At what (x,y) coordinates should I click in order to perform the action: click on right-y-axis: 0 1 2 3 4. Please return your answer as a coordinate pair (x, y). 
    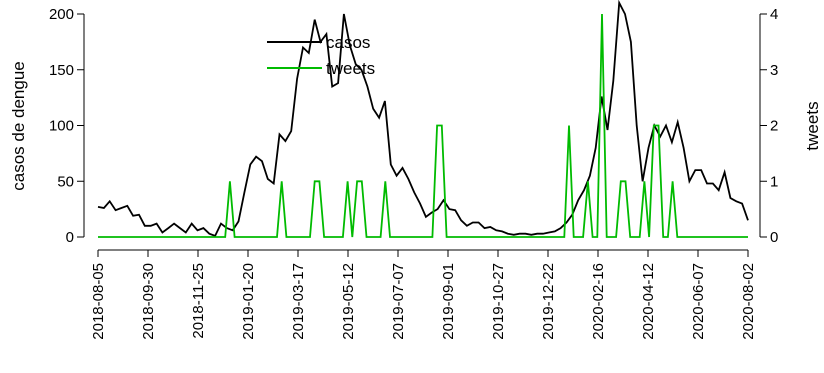
    Looking at the image, I should click on (768, 126).